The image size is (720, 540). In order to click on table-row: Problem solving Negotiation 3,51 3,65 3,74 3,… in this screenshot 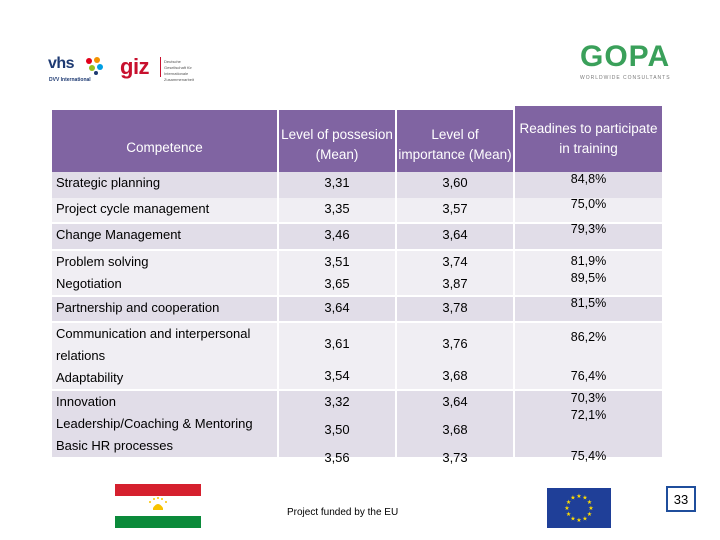, I will do `click(357, 273)`.